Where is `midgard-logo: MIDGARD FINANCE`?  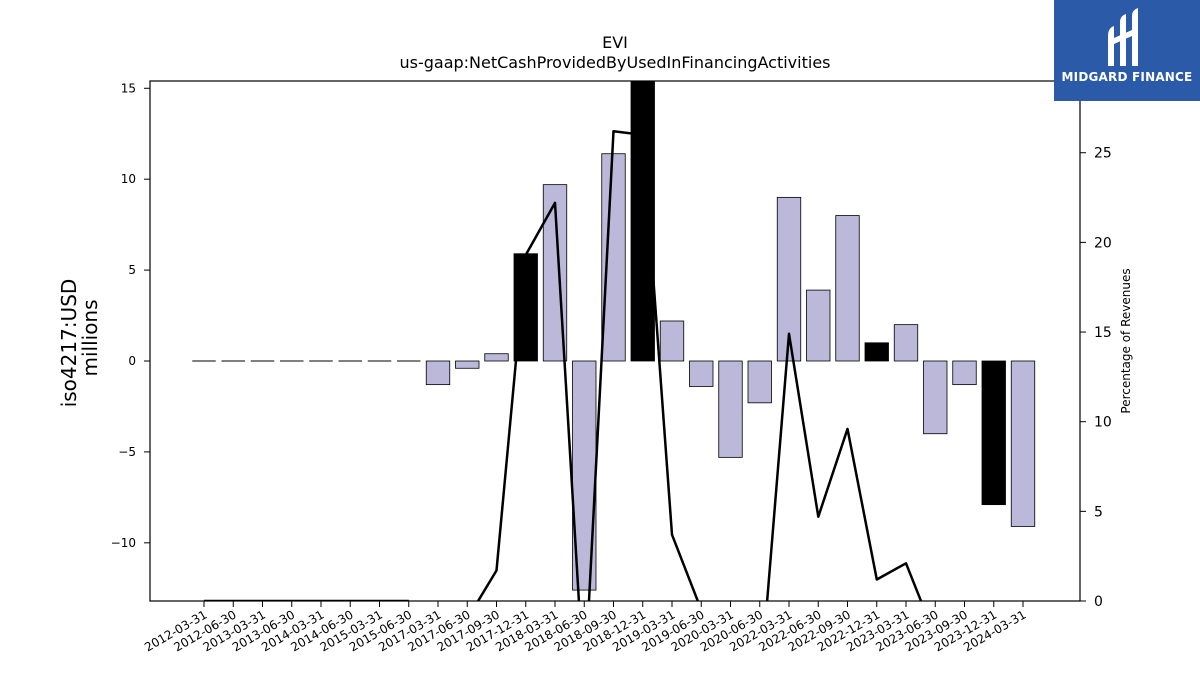
midgard-logo: MIDGARD FINANCE is located at coordinates (1127, 50).